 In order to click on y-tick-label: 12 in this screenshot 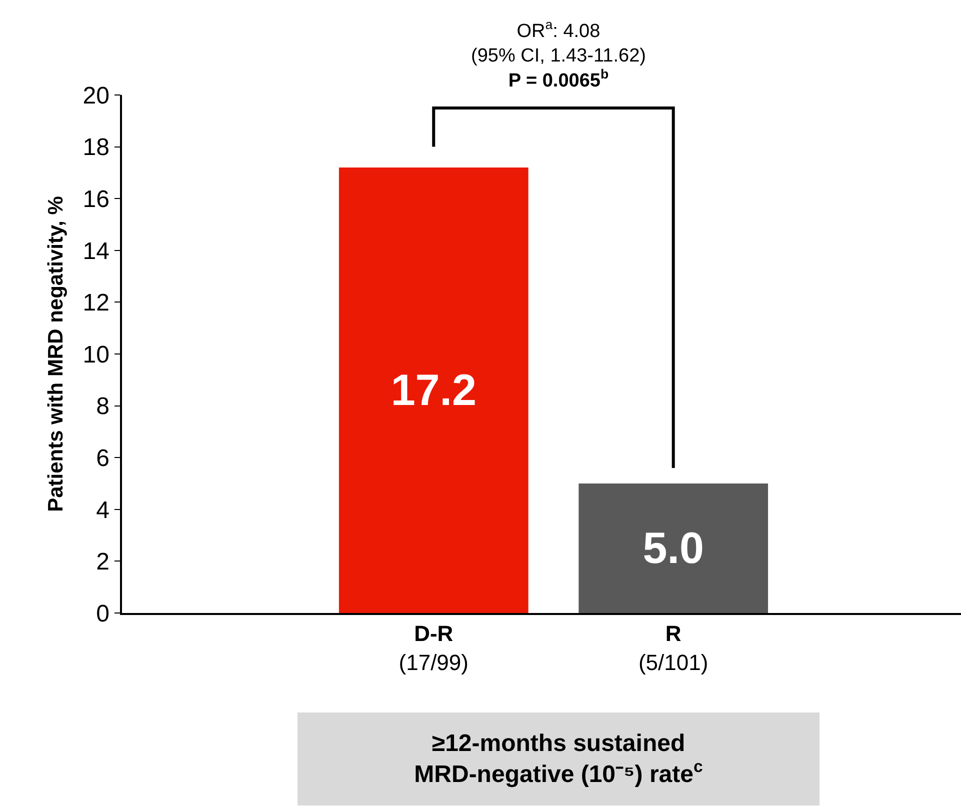, I will do `click(96, 303)`.